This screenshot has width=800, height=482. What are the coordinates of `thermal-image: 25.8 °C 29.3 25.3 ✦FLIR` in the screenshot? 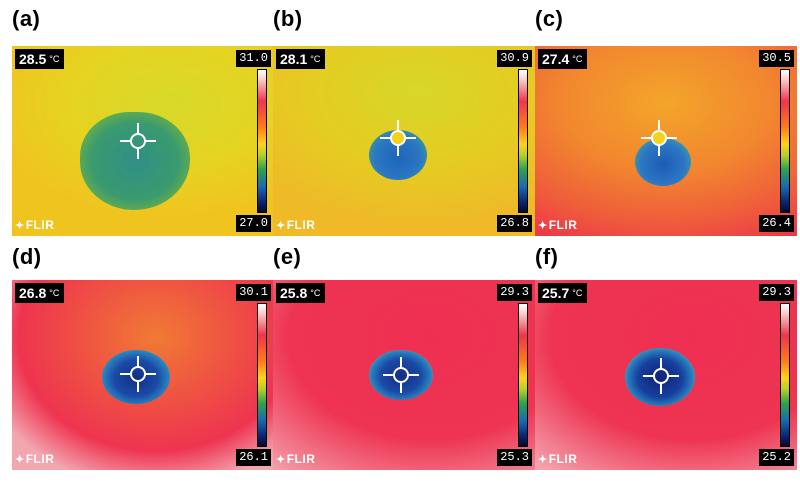 It's located at (404, 375).